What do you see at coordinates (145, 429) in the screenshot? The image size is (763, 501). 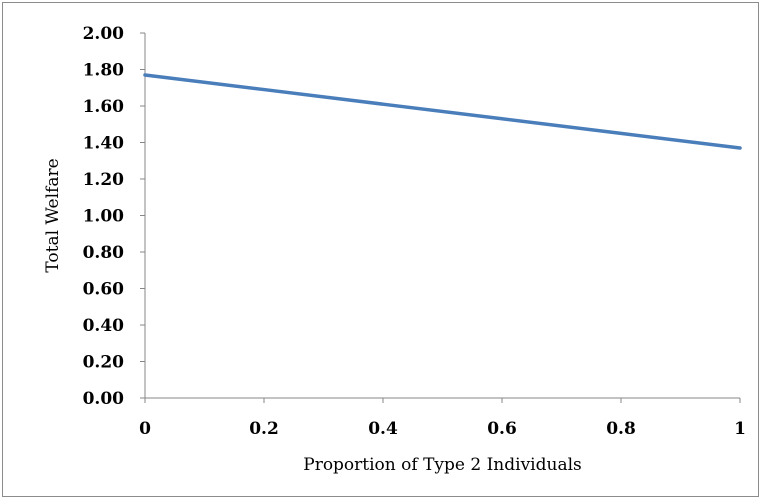 I see `x-tick-label: 0` at bounding box center [145, 429].